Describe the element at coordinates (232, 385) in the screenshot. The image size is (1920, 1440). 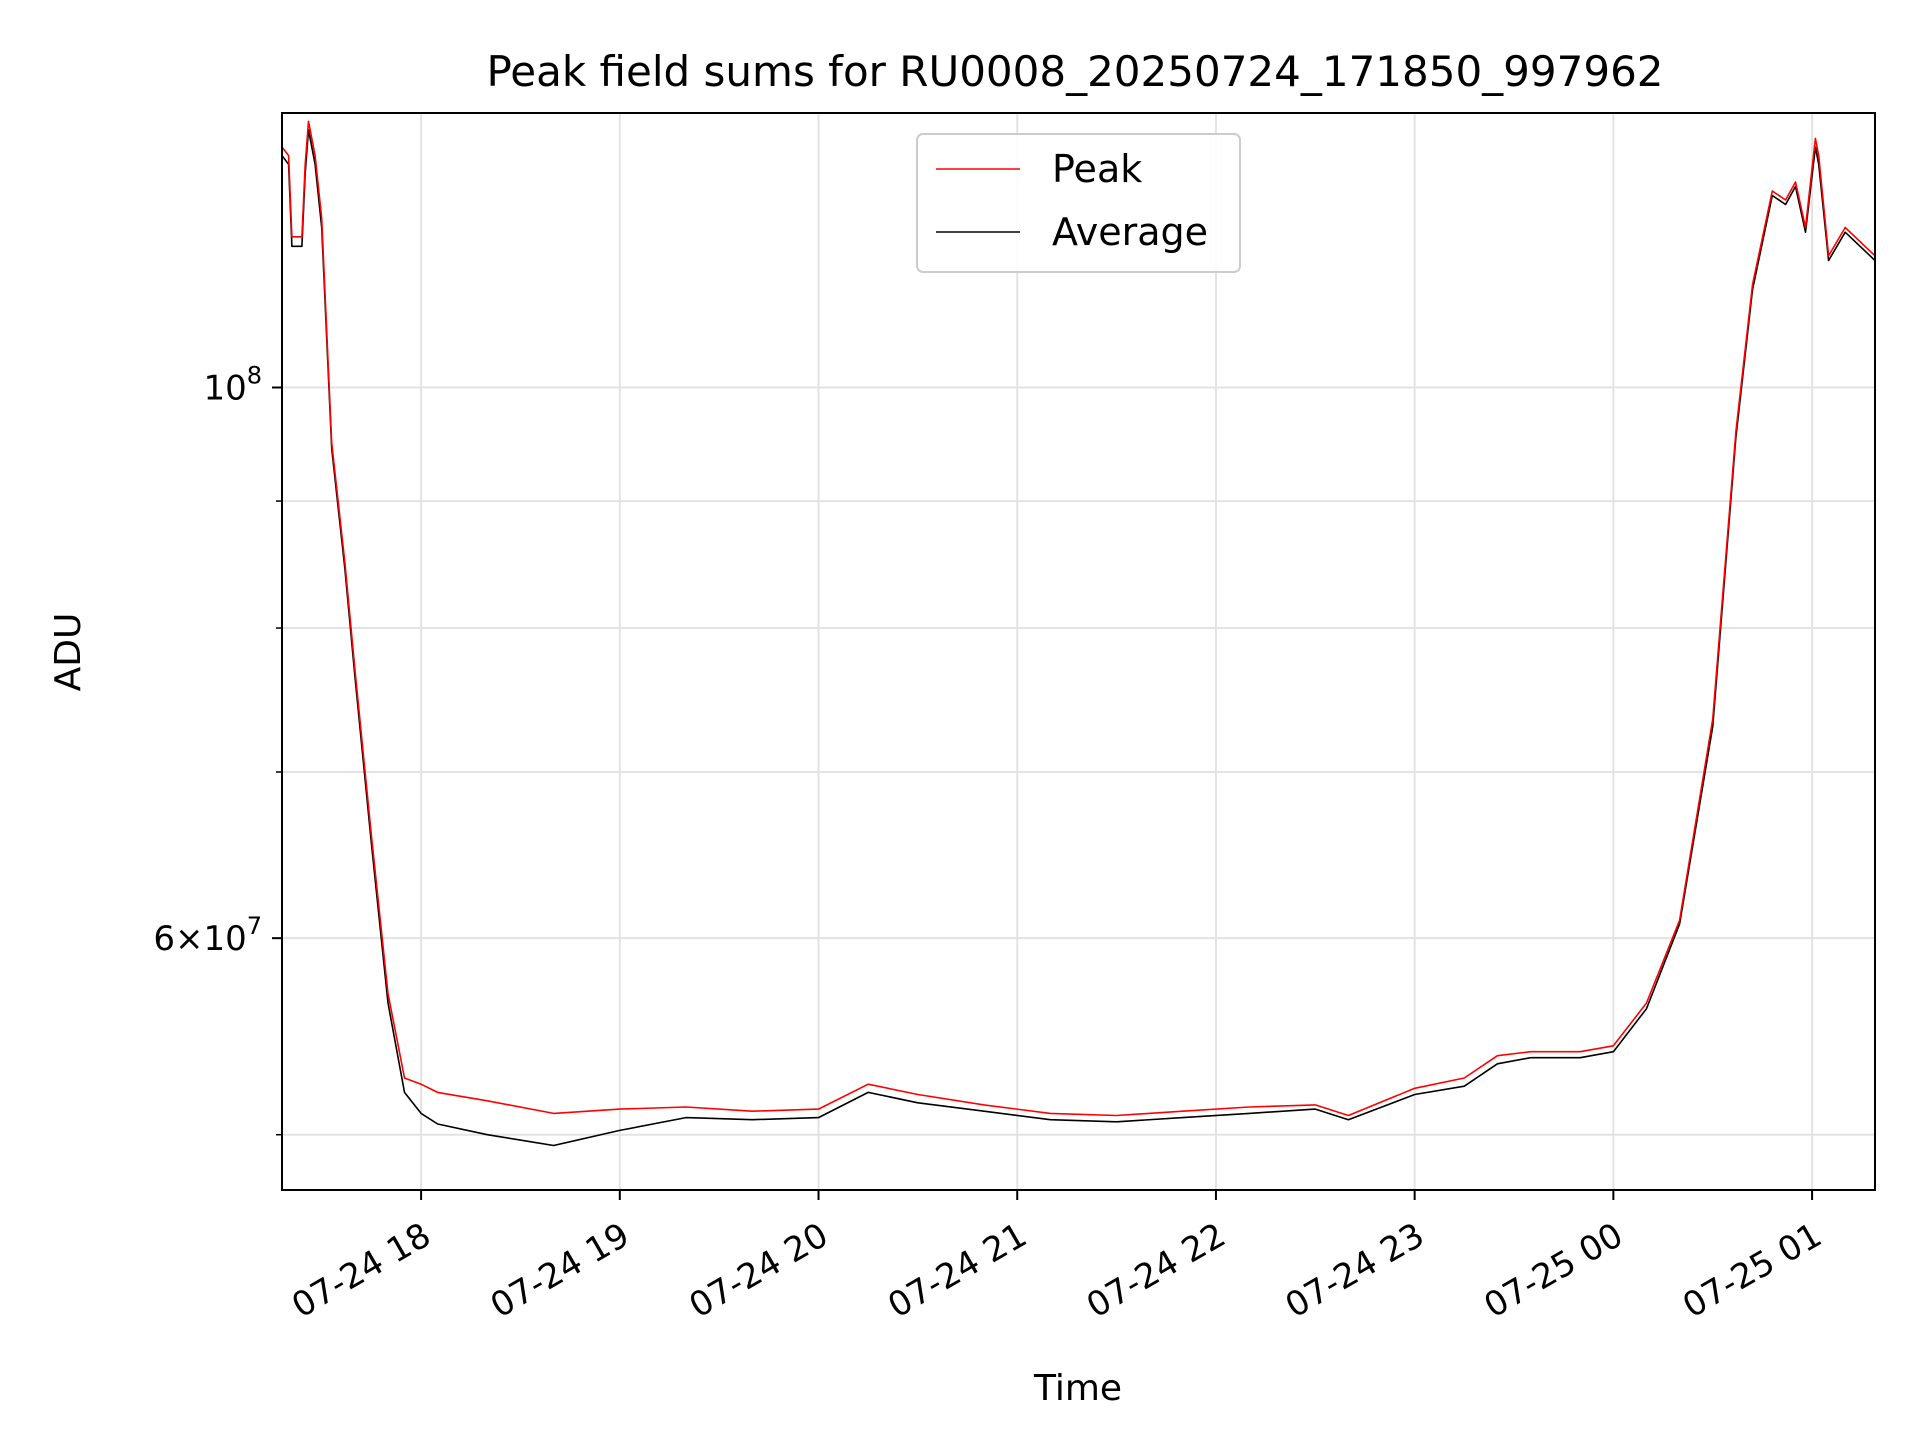
I see `y-tick-label: 108` at that location.